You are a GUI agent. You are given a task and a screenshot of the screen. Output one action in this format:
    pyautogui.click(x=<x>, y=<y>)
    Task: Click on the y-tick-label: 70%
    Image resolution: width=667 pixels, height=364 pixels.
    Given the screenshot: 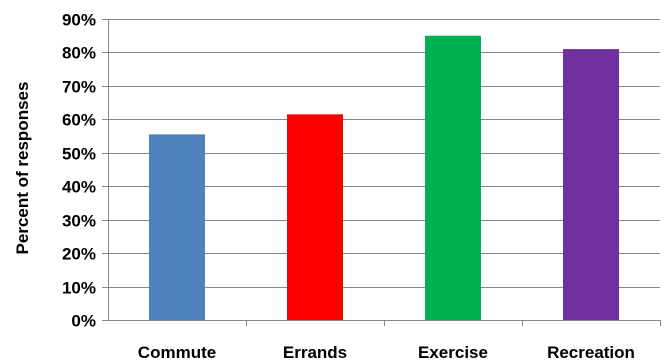 What is the action you would take?
    pyautogui.click(x=79, y=87)
    